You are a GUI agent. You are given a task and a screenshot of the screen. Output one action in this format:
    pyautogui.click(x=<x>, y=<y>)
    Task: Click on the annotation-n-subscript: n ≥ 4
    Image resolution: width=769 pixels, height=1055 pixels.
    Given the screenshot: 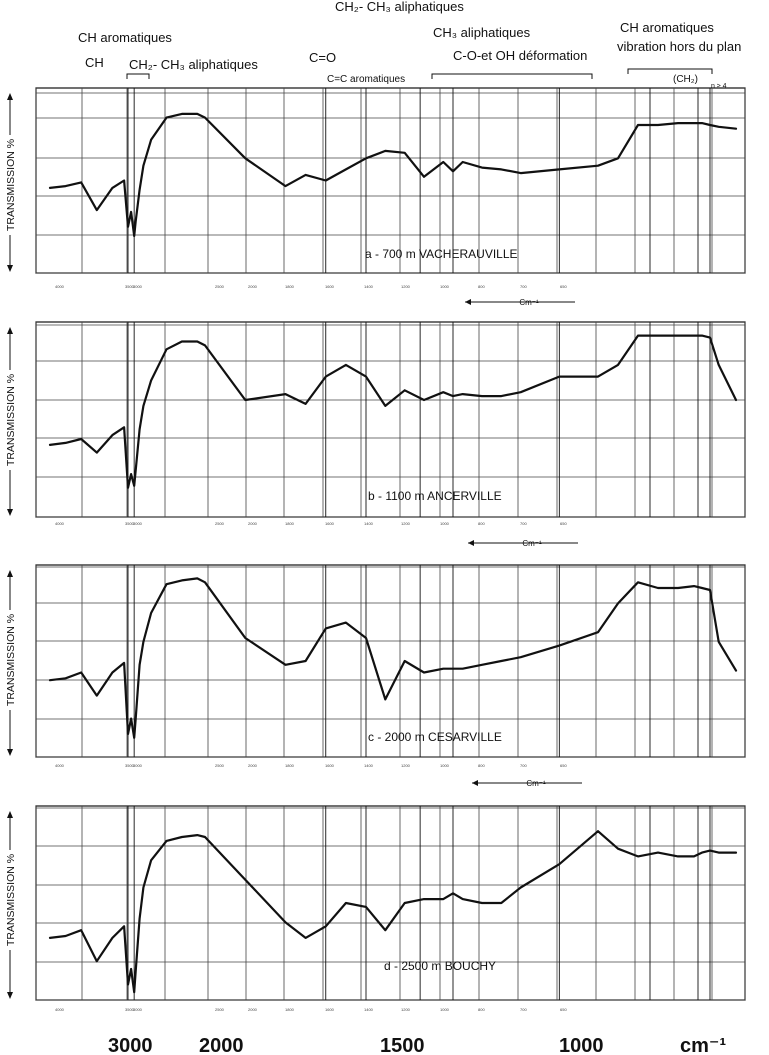 What is the action you would take?
    pyautogui.click(x=719, y=86)
    